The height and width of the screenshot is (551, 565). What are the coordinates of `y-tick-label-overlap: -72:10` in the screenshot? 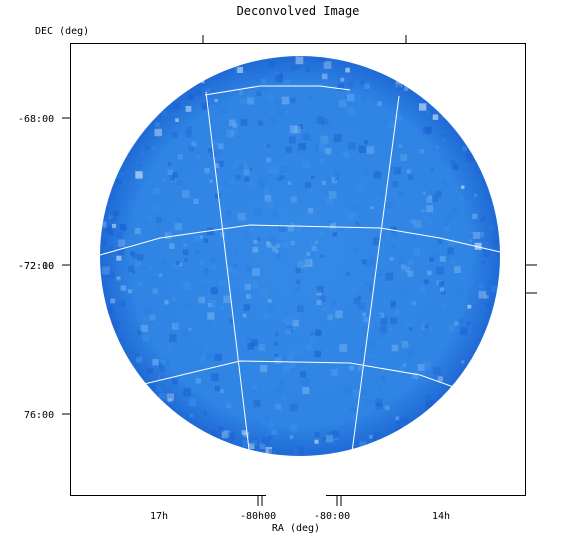 It's located at (36, 266).